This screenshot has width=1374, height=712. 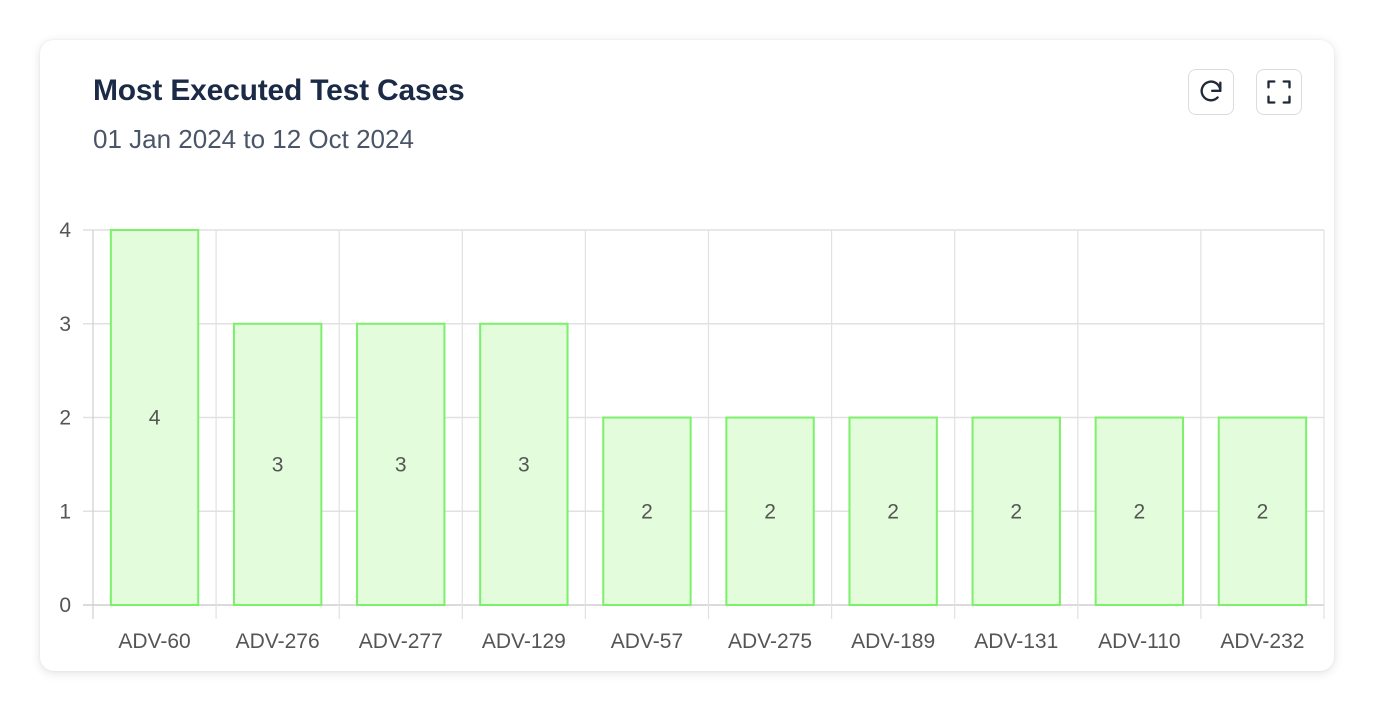 I want to click on x-tick-label: ADV-131, so click(x=1016, y=641).